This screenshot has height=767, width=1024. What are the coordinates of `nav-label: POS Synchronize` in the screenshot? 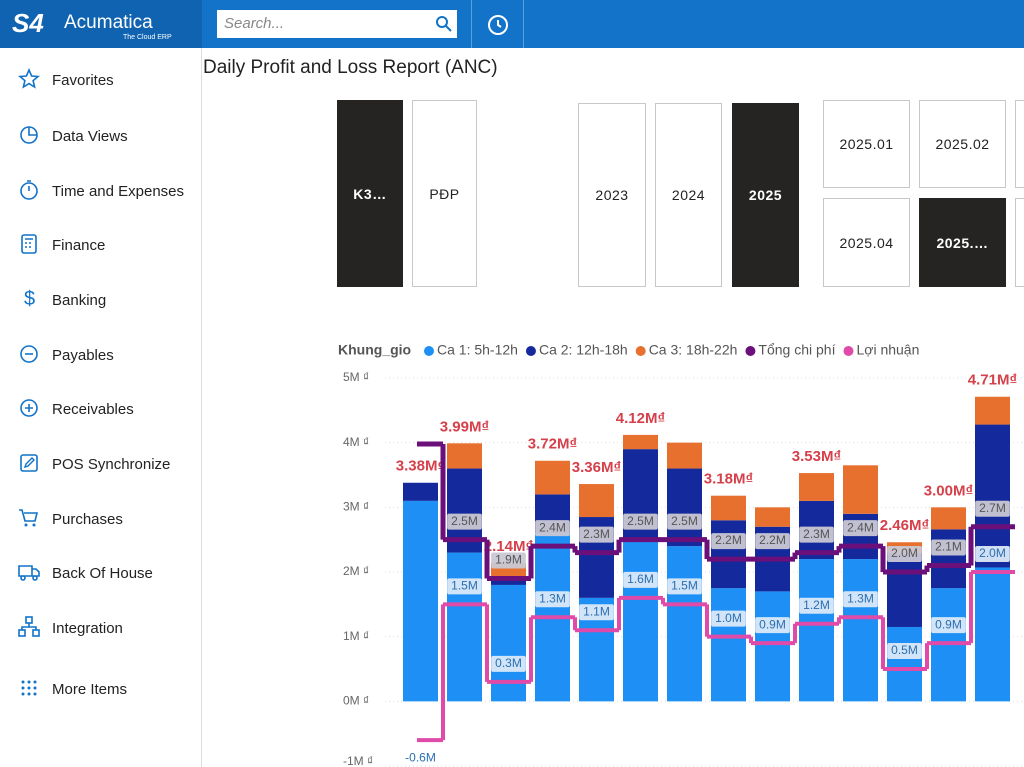 It's located at (111, 464).